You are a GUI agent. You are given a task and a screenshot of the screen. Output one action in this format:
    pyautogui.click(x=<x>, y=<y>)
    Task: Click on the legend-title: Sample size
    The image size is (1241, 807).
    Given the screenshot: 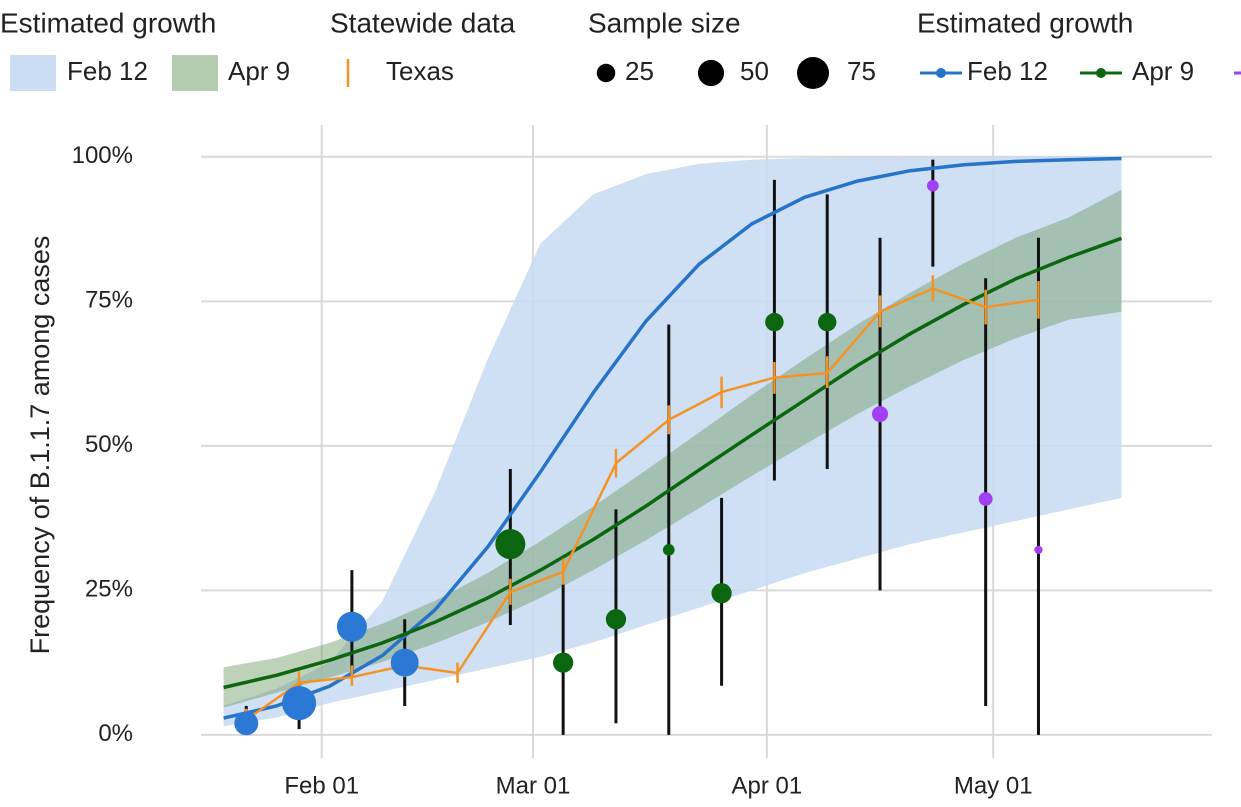 What is the action you would take?
    pyautogui.click(x=664, y=22)
    